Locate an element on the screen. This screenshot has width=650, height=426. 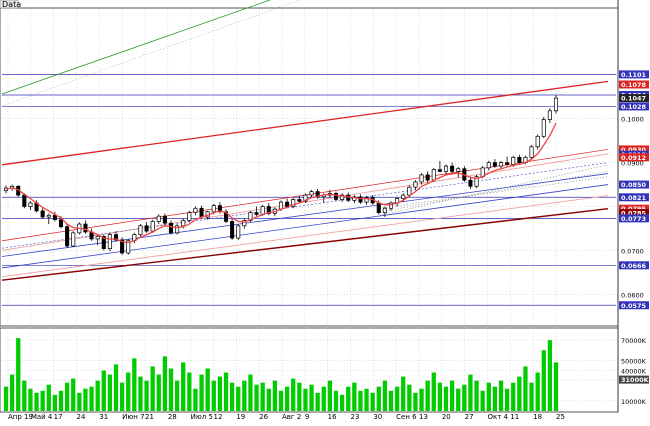
x-tick-label: Июл 5 is located at coordinates (202, 417).